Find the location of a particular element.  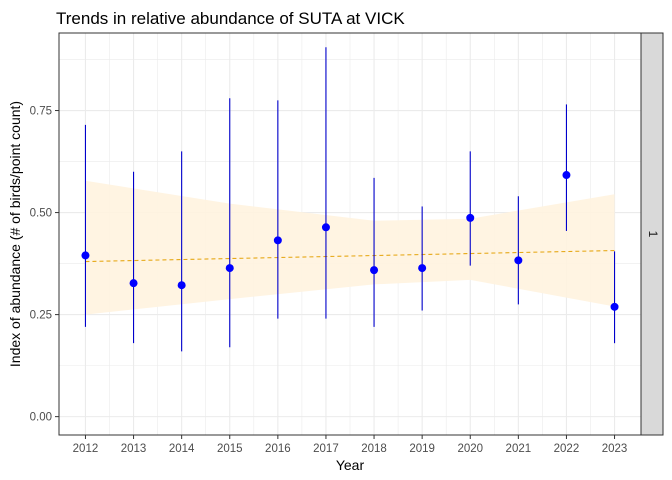

y-tick-label: 0.50 is located at coordinates (41, 214).